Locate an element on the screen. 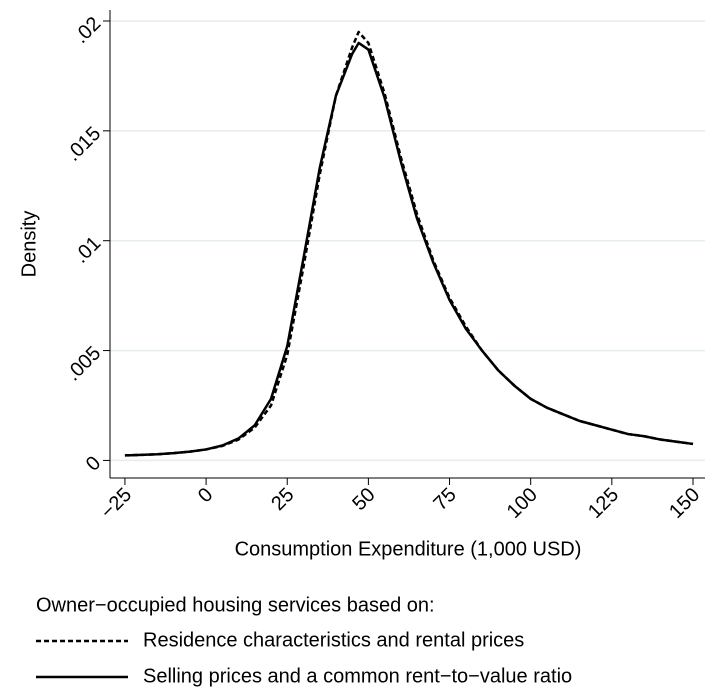  y-tick-label: .02 is located at coordinates (87, 30).